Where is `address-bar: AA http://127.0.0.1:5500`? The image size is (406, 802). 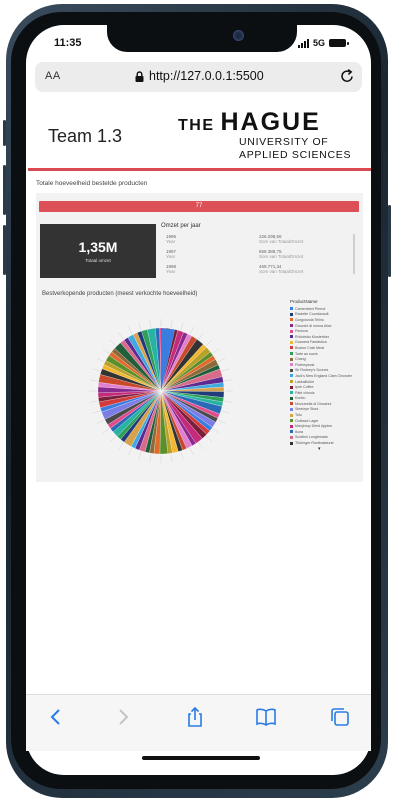 address-bar: AA http://127.0.0.1:5500 is located at coordinates (198, 77).